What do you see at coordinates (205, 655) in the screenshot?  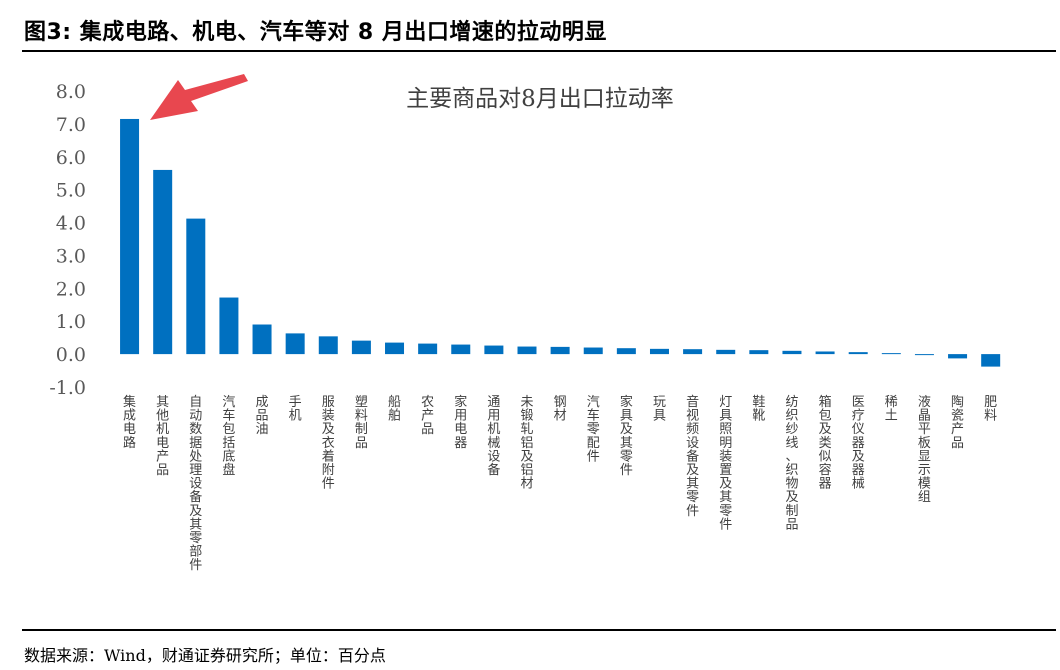 I see `source-note: 数据来源：Wind，财通证券研究所；单位：百分点` at bounding box center [205, 655].